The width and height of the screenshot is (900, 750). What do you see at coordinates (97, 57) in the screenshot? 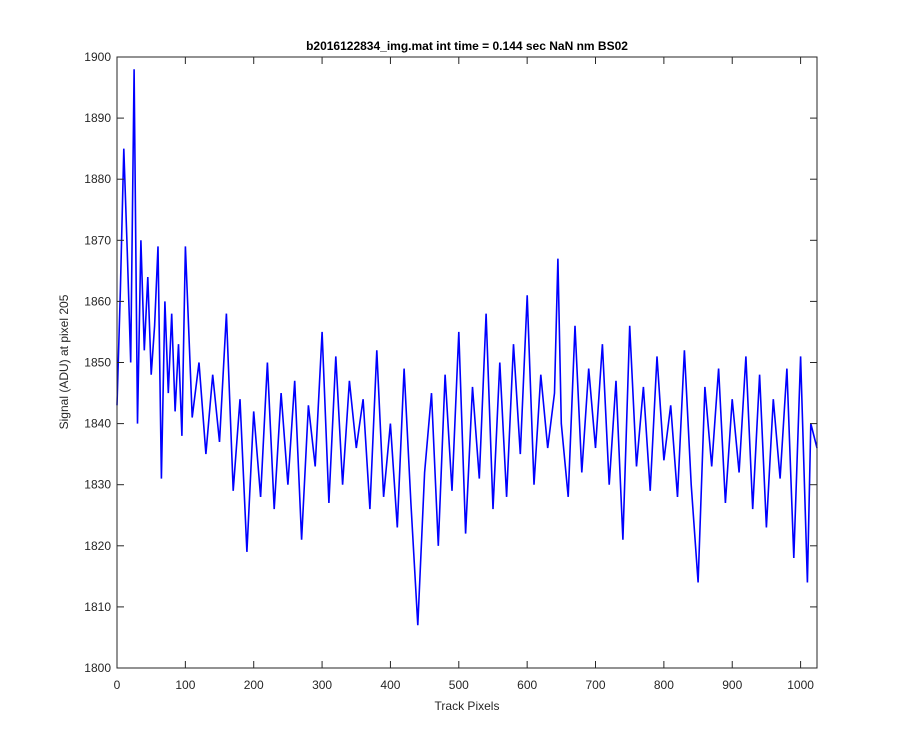
I see `y-tick-label: 1900` at bounding box center [97, 57].